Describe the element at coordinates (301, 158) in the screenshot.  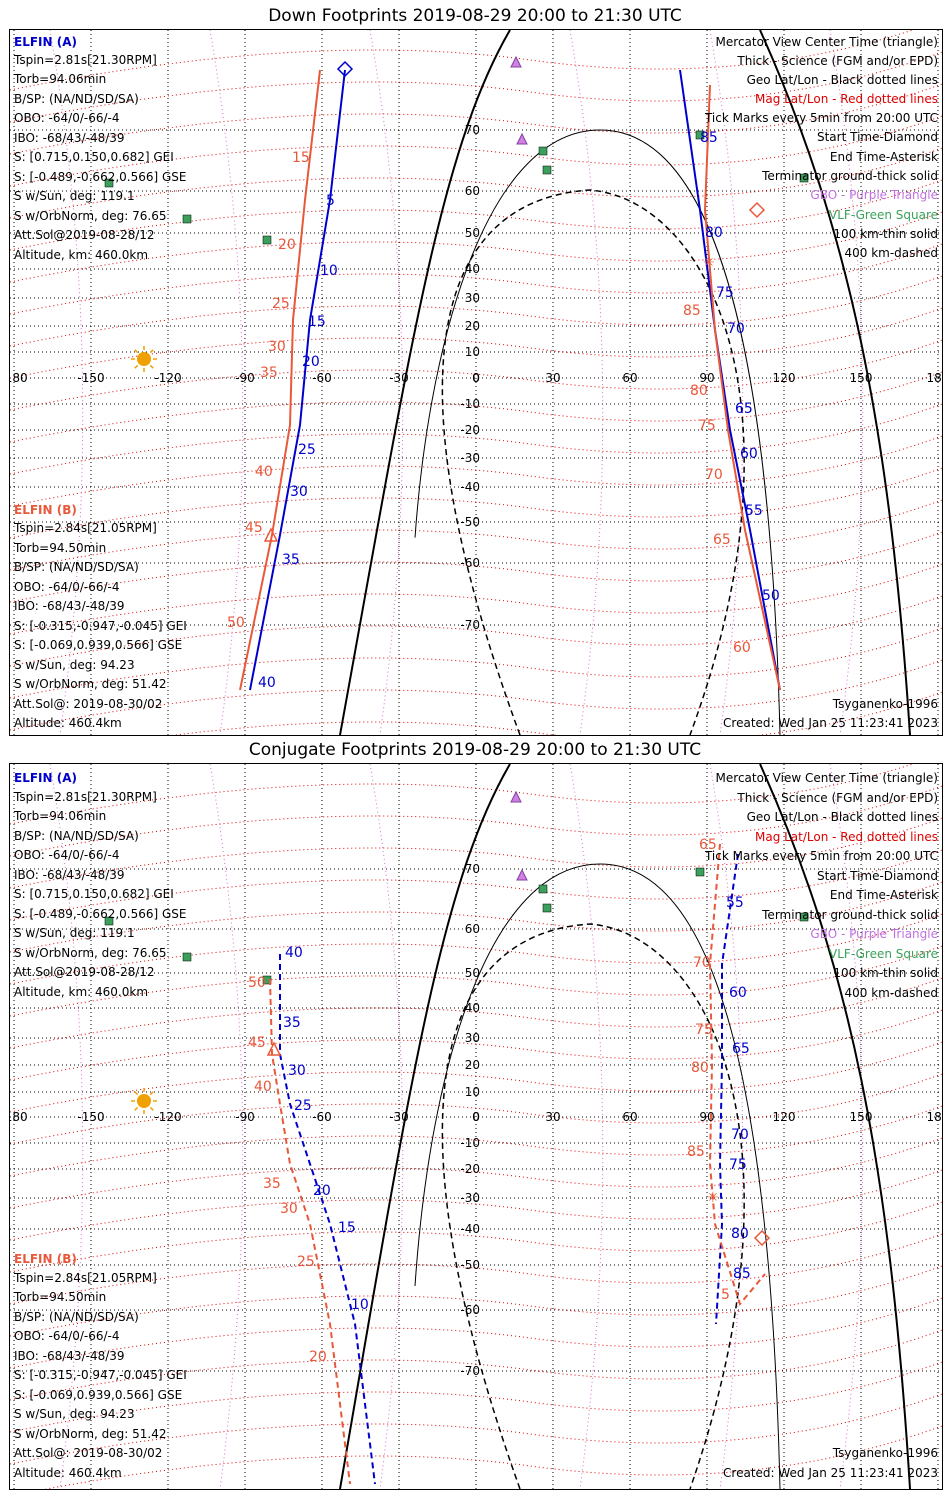
I see `elfin-b-tick-label: 15` at that location.